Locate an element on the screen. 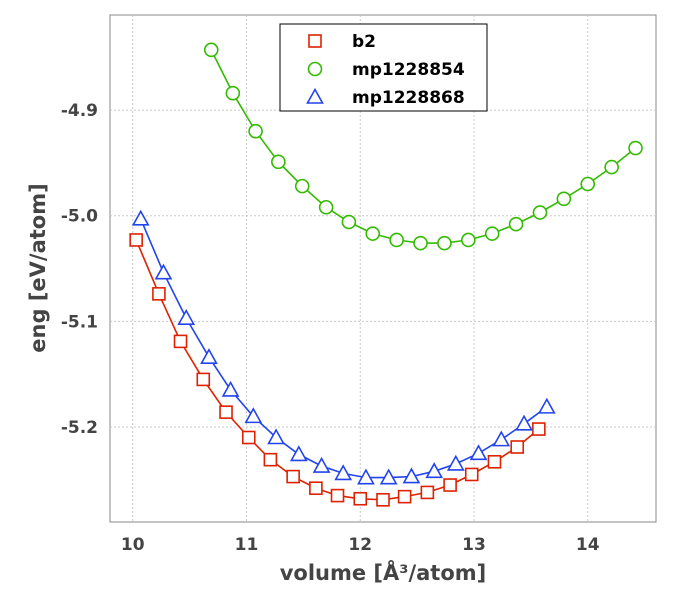  y-tick-label: -5.0 is located at coordinates (79, 217).